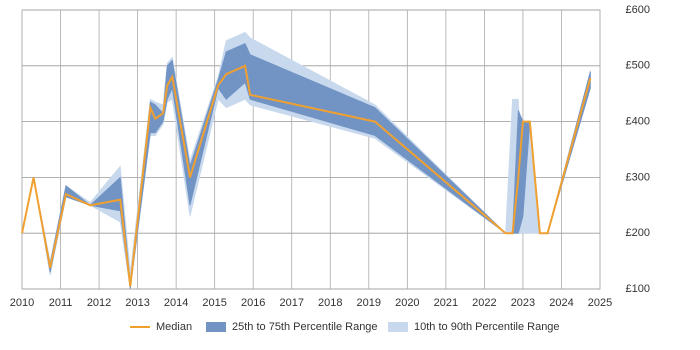 This screenshot has height=350, width=700. What do you see at coordinates (523, 303) in the screenshot?
I see `x-tick-label: 2023` at bounding box center [523, 303].